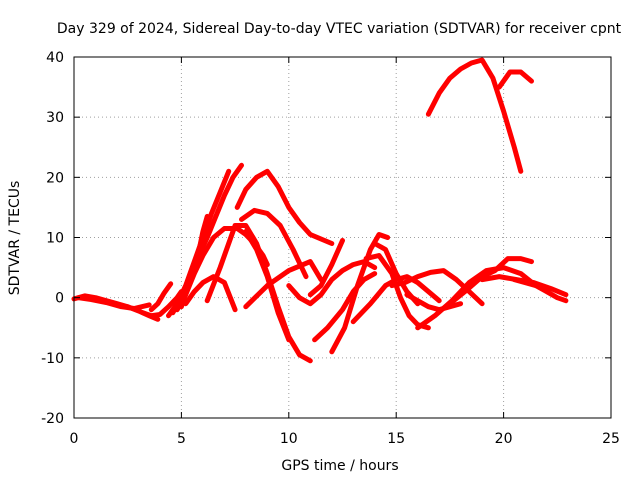 The width and height of the screenshot is (640, 480). I want to click on x-tick-label: 15, so click(396, 439).